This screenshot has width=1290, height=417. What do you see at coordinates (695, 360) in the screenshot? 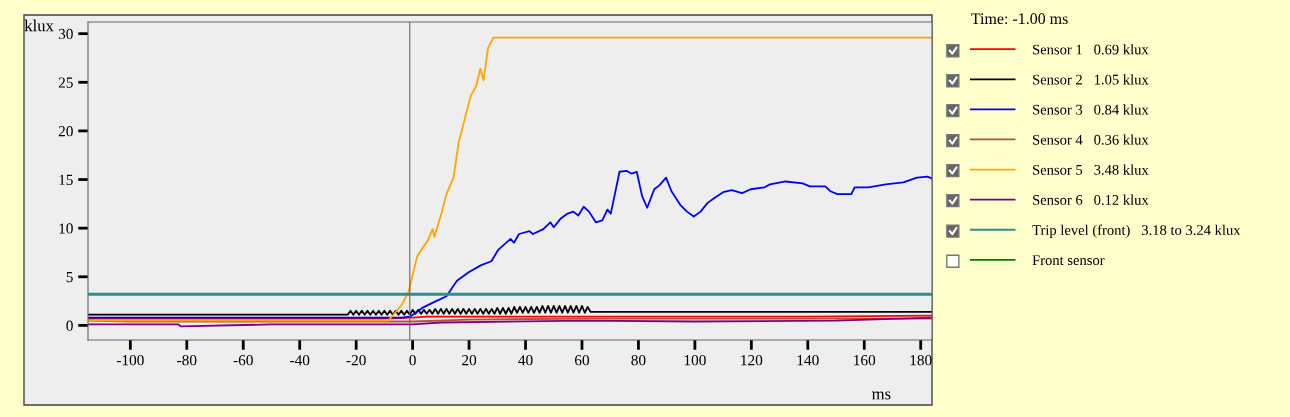
I see `x-tick-label: 100` at bounding box center [695, 360].